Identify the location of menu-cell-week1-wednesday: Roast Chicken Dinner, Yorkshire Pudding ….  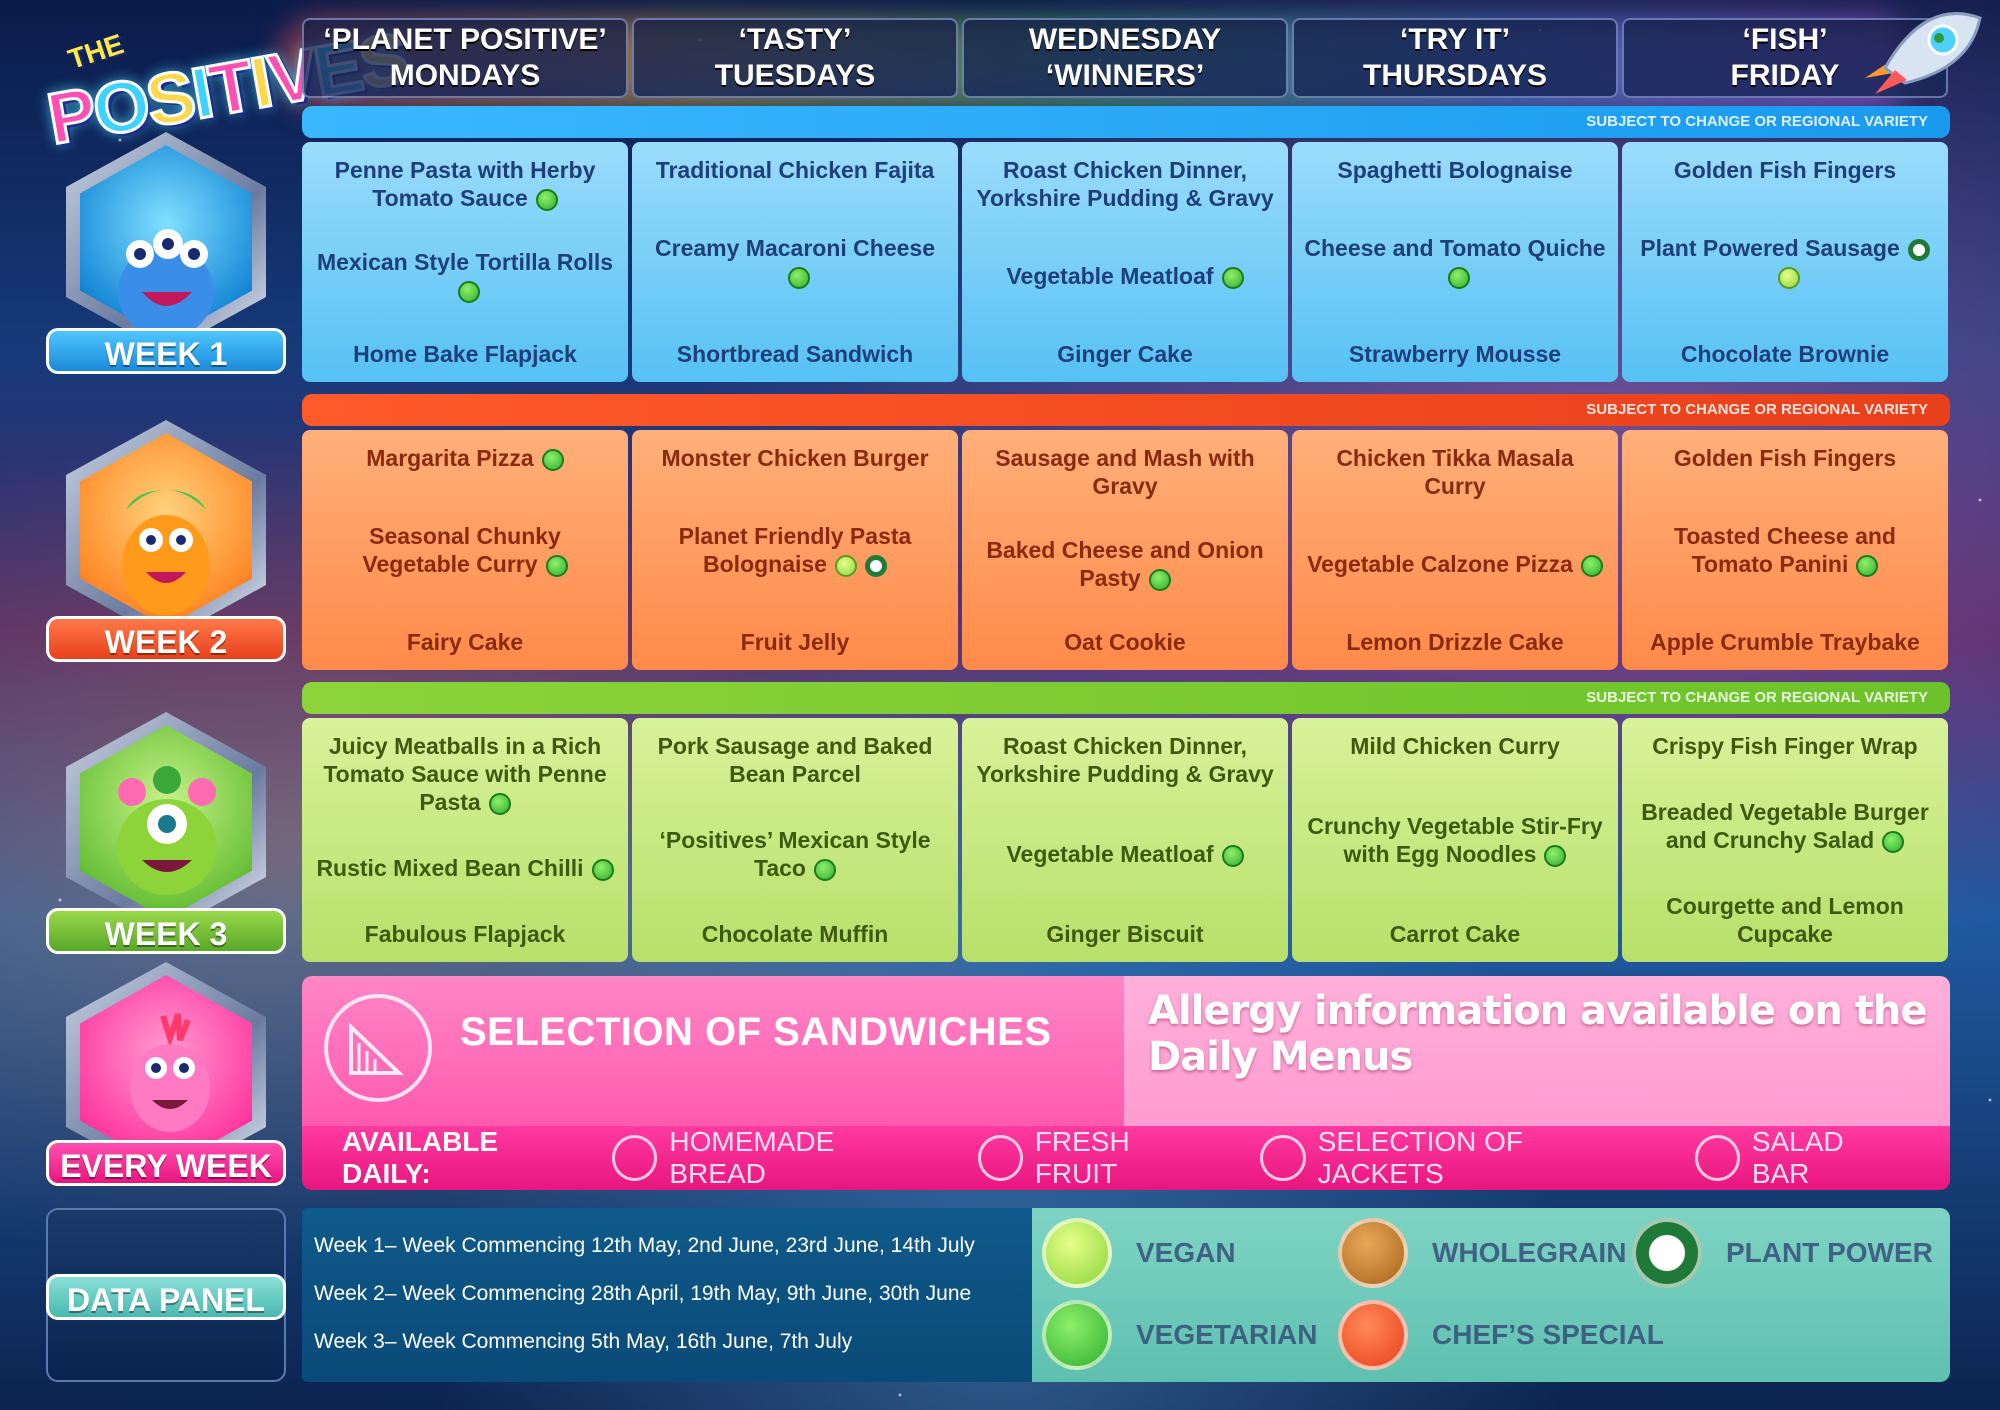
(1125, 262).